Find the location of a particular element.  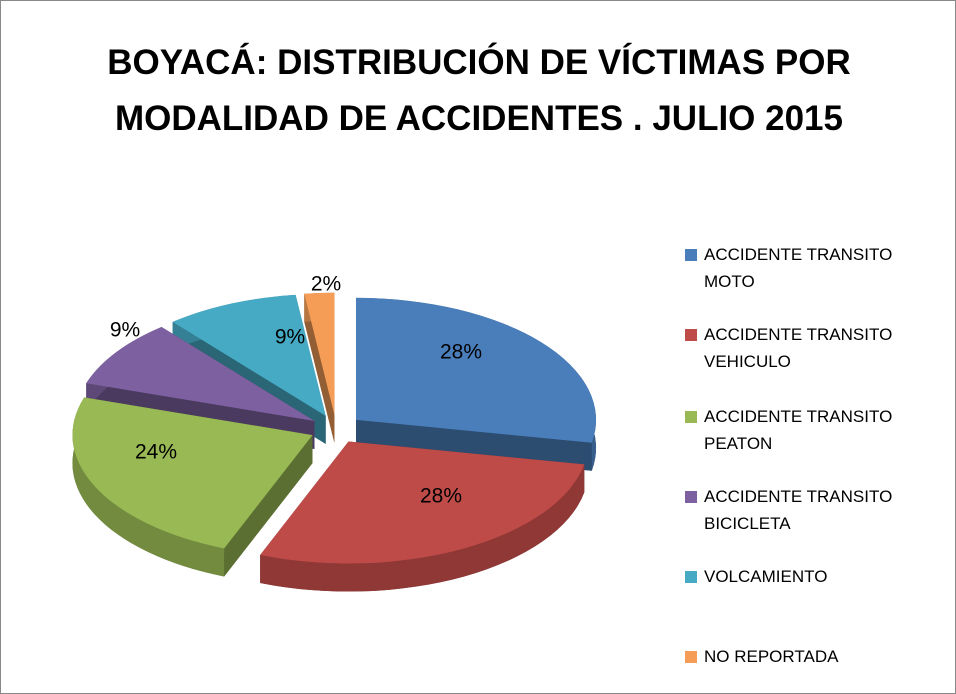

legend-item: ACCIDENTE TRANSITO BICICLETA is located at coordinates (816, 510).